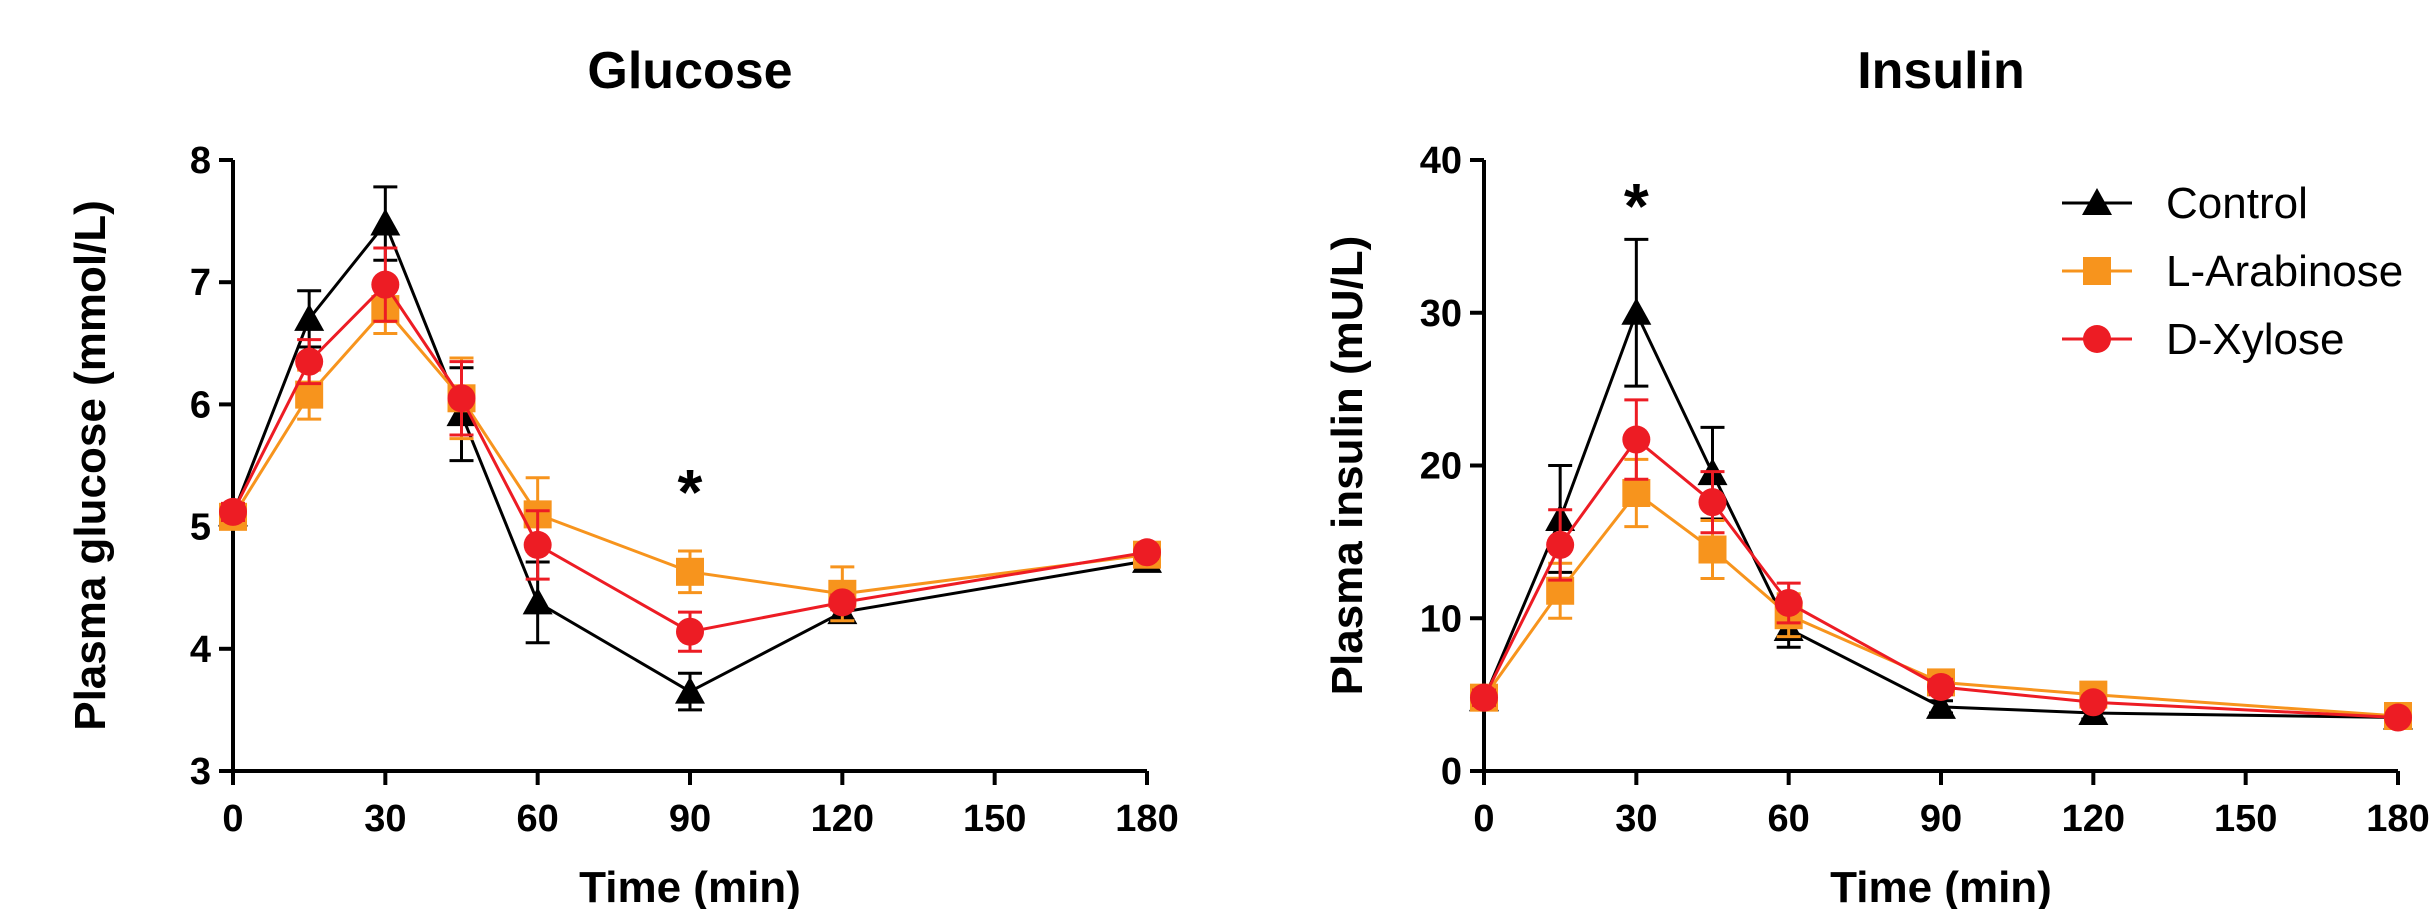 The width and height of the screenshot is (2436, 909). Describe the element at coordinates (1347, 466) in the screenshot. I see `y-axis-label: Plasma insulin (mU/L)` at that location.